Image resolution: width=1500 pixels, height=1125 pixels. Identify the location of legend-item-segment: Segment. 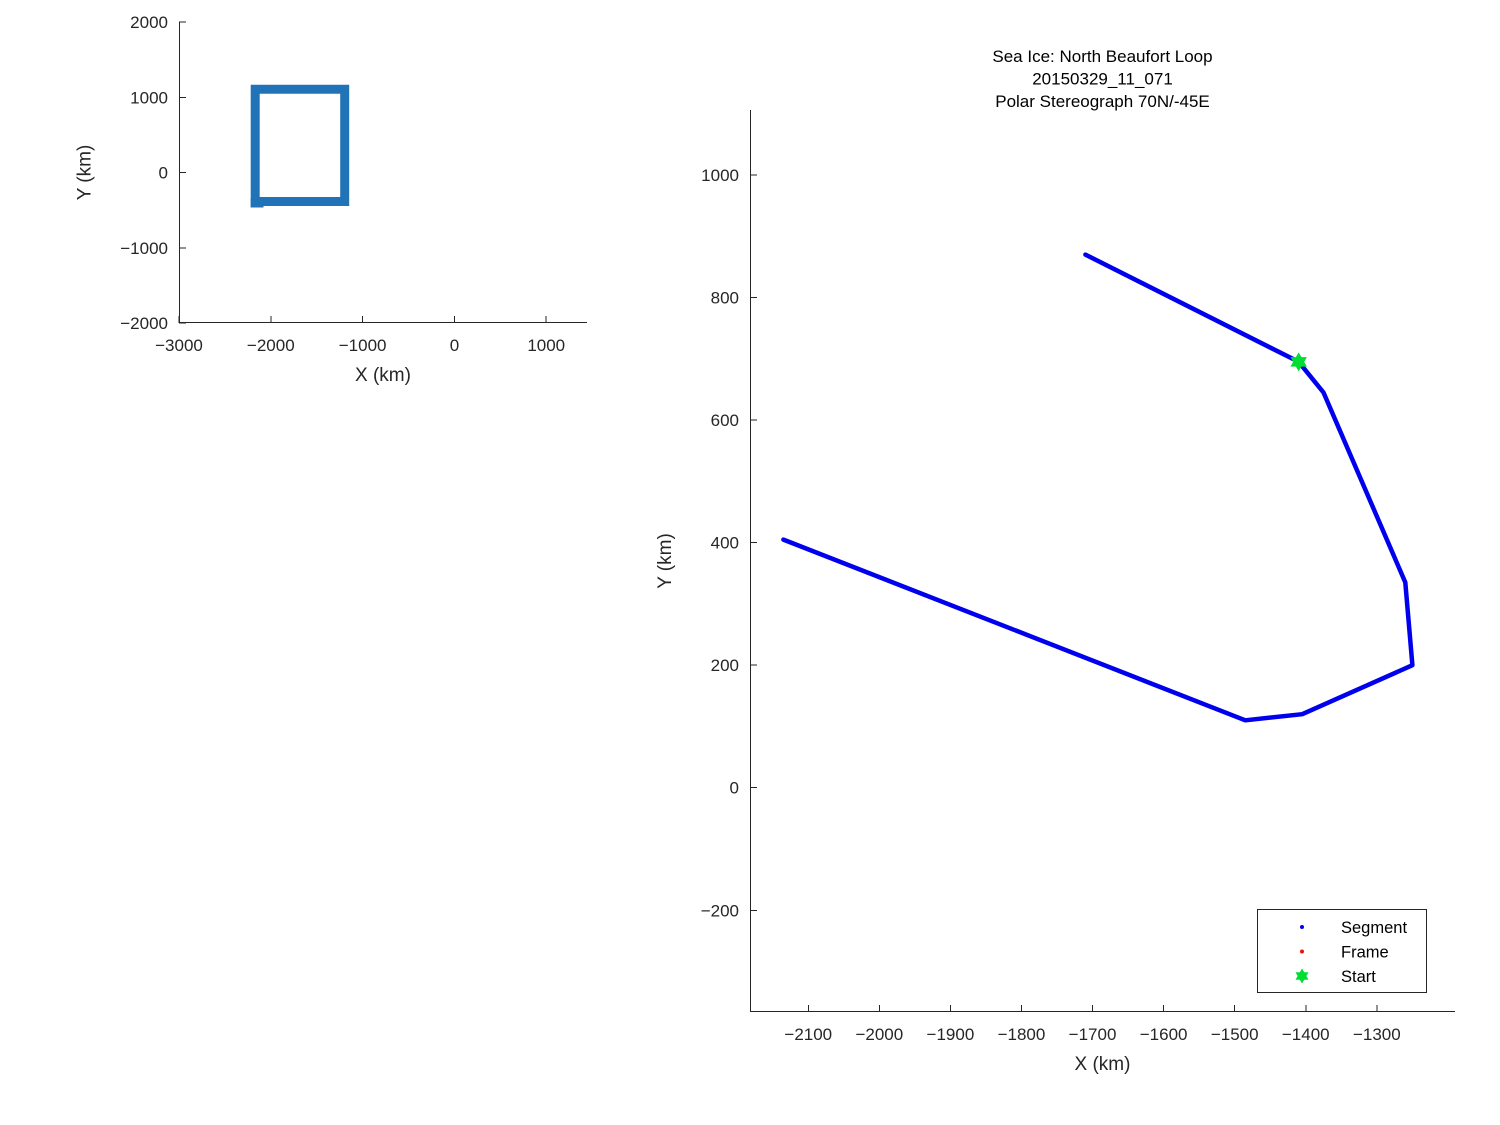
(1353, 928).